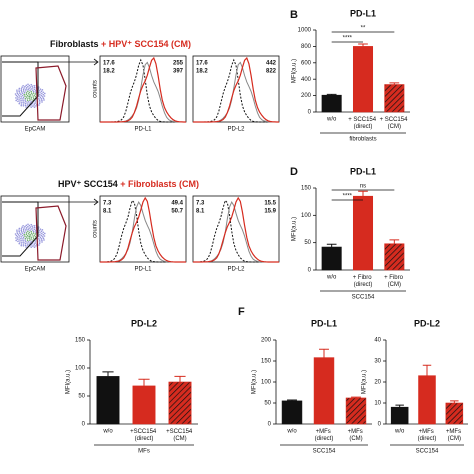 The width and height of the screenshot is (474, 474). I want to click on x-tick-label: + Fibro (CM), so click(394, 281).